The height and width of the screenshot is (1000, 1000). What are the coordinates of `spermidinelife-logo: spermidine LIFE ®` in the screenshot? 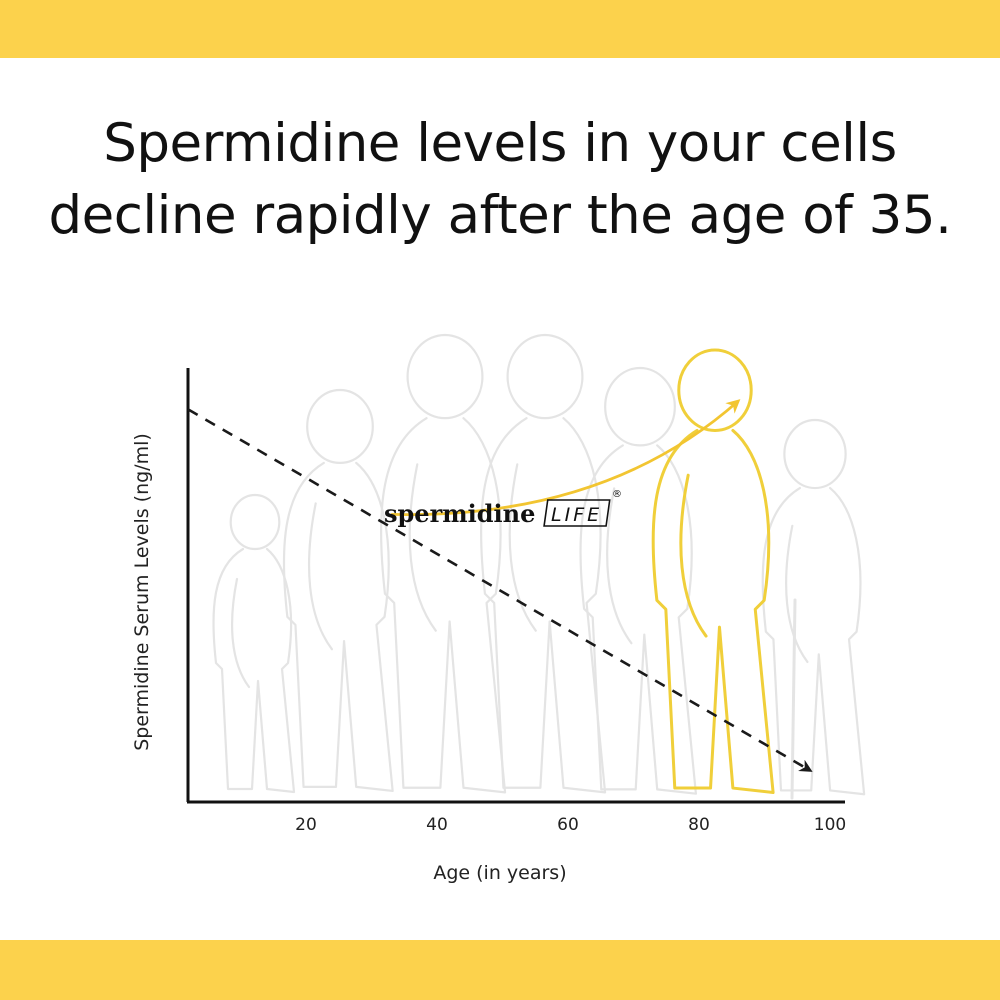 It's located at (503, 508).